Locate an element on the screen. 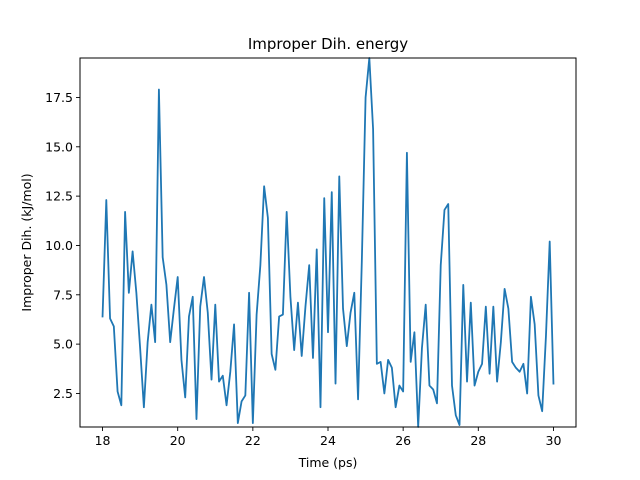 The height and width of the screenshot is (480, 640). x-tick-label: 30 is located at coordinates (554, 440).